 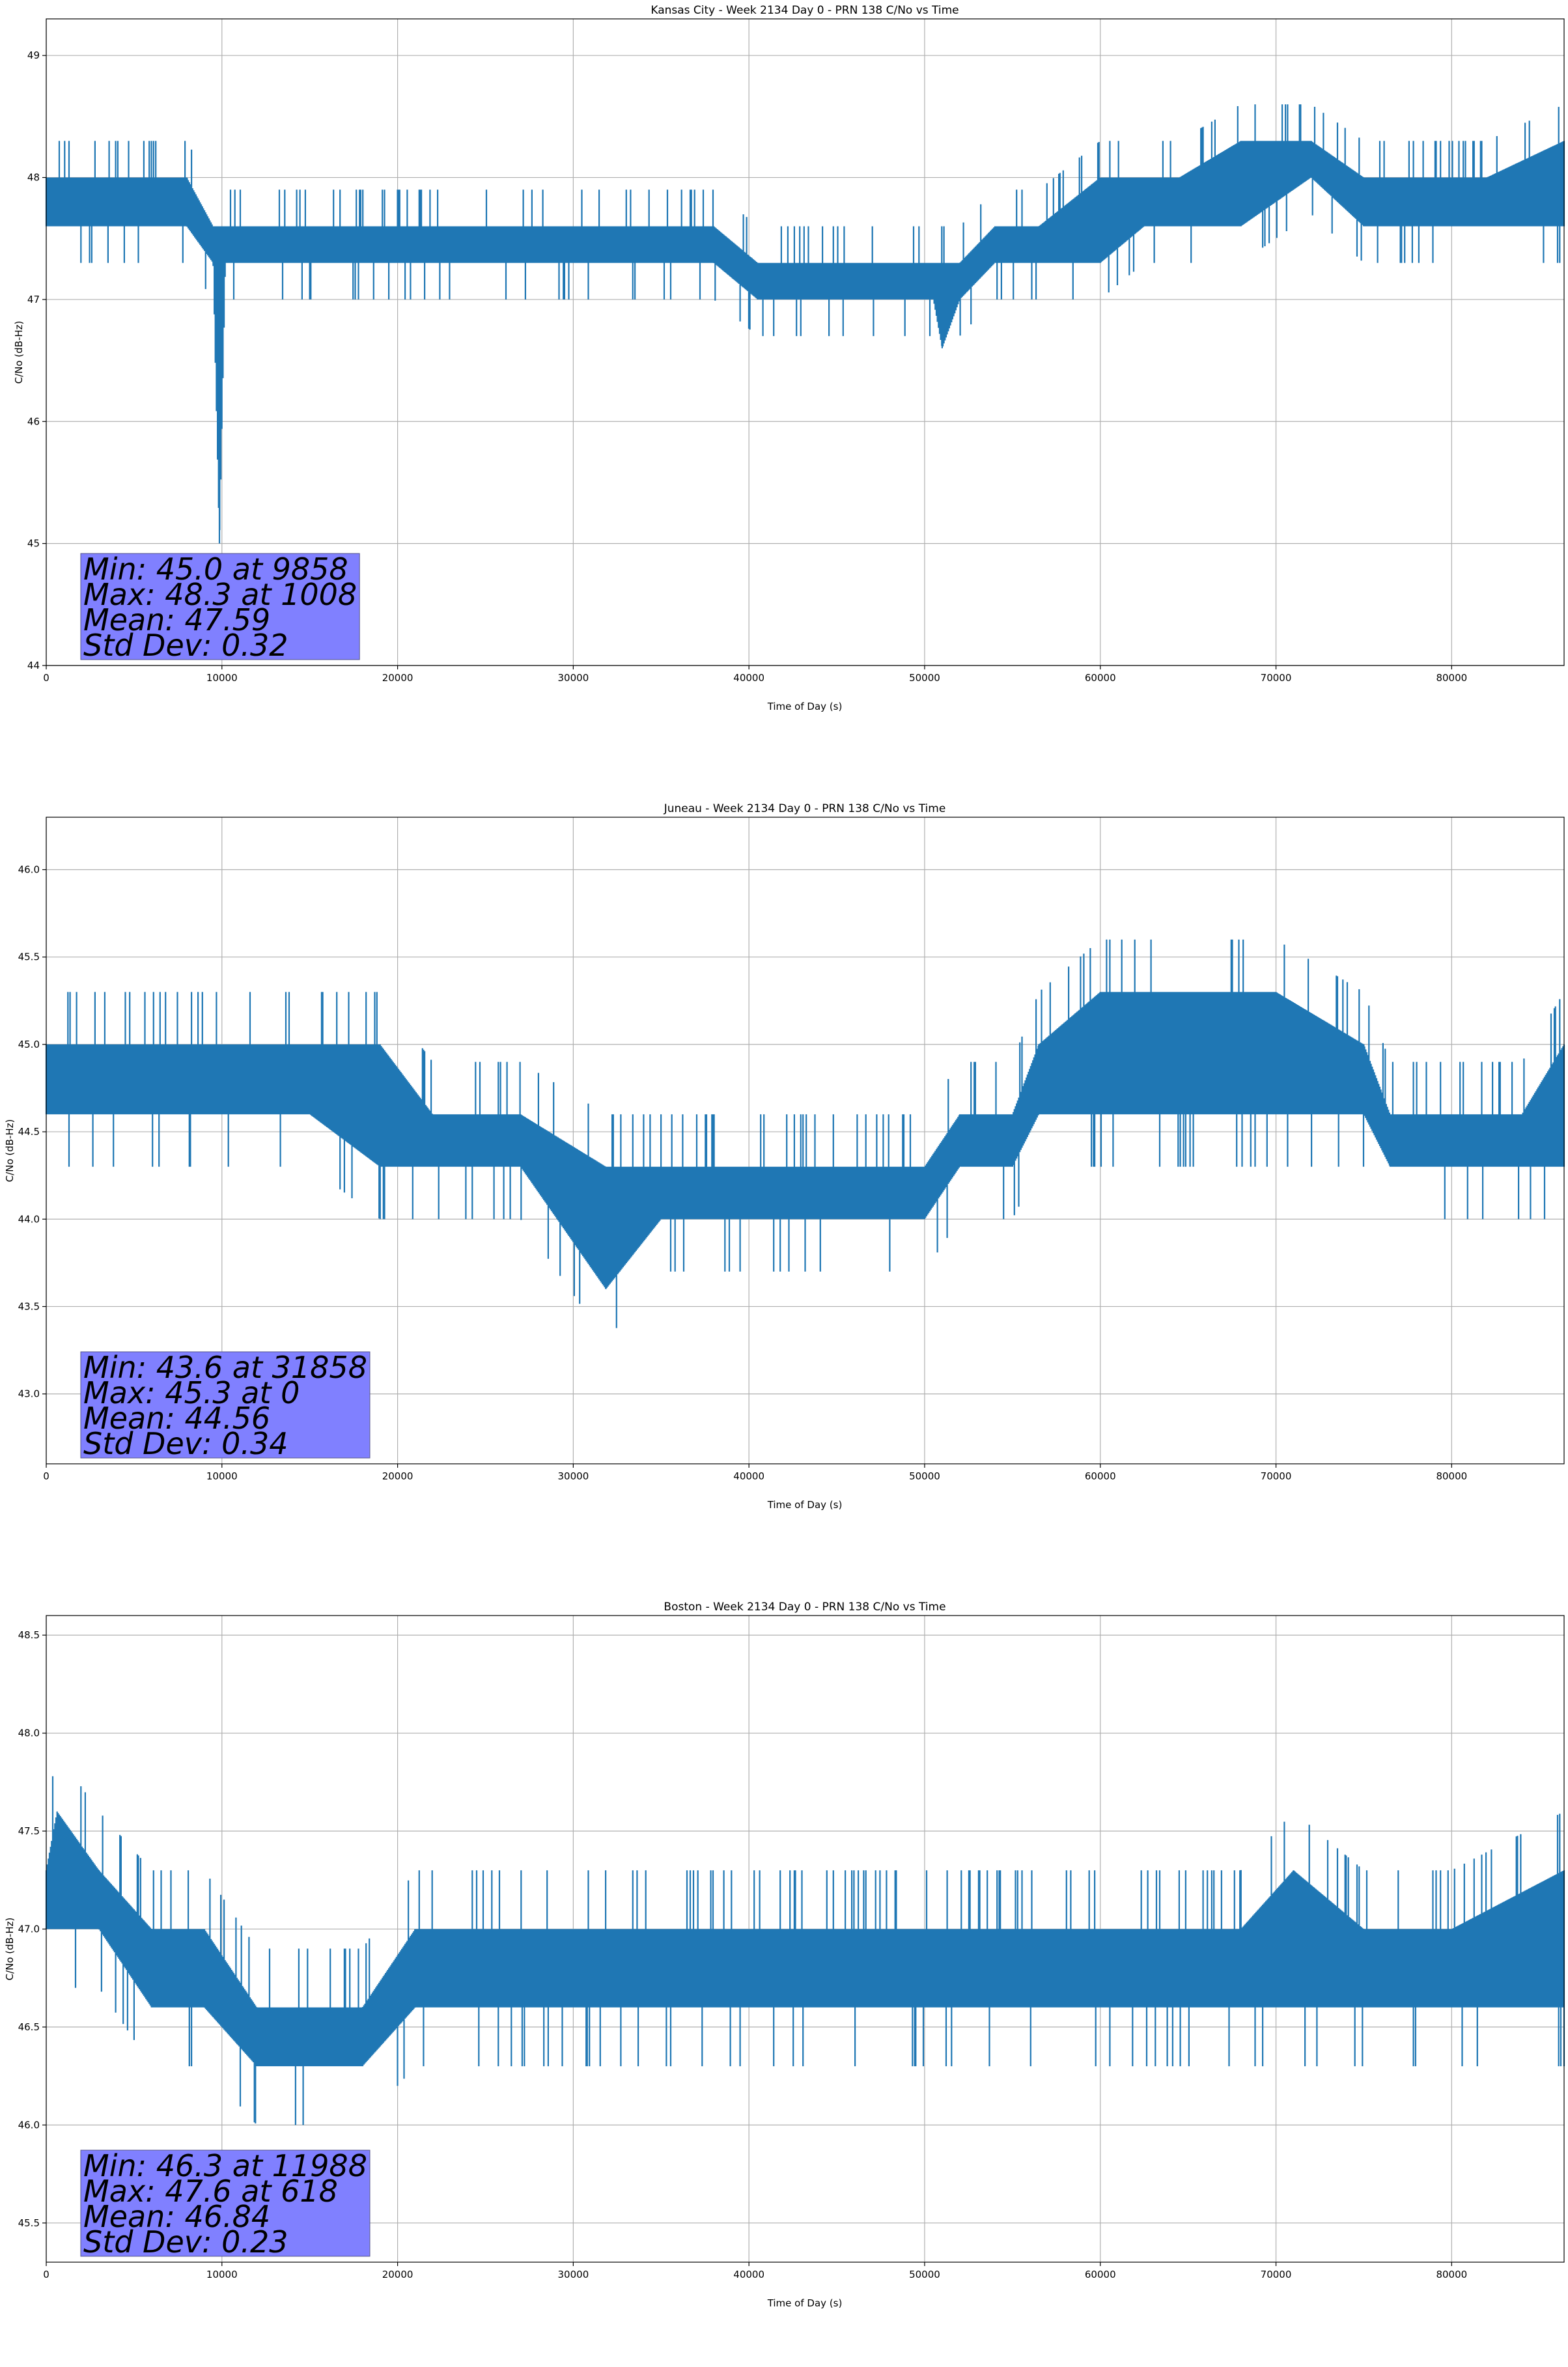 What do you see at coordinates (34, 178) in the screenshot?
I see `y-tick-label: 48` at bounding box center [34, 178].